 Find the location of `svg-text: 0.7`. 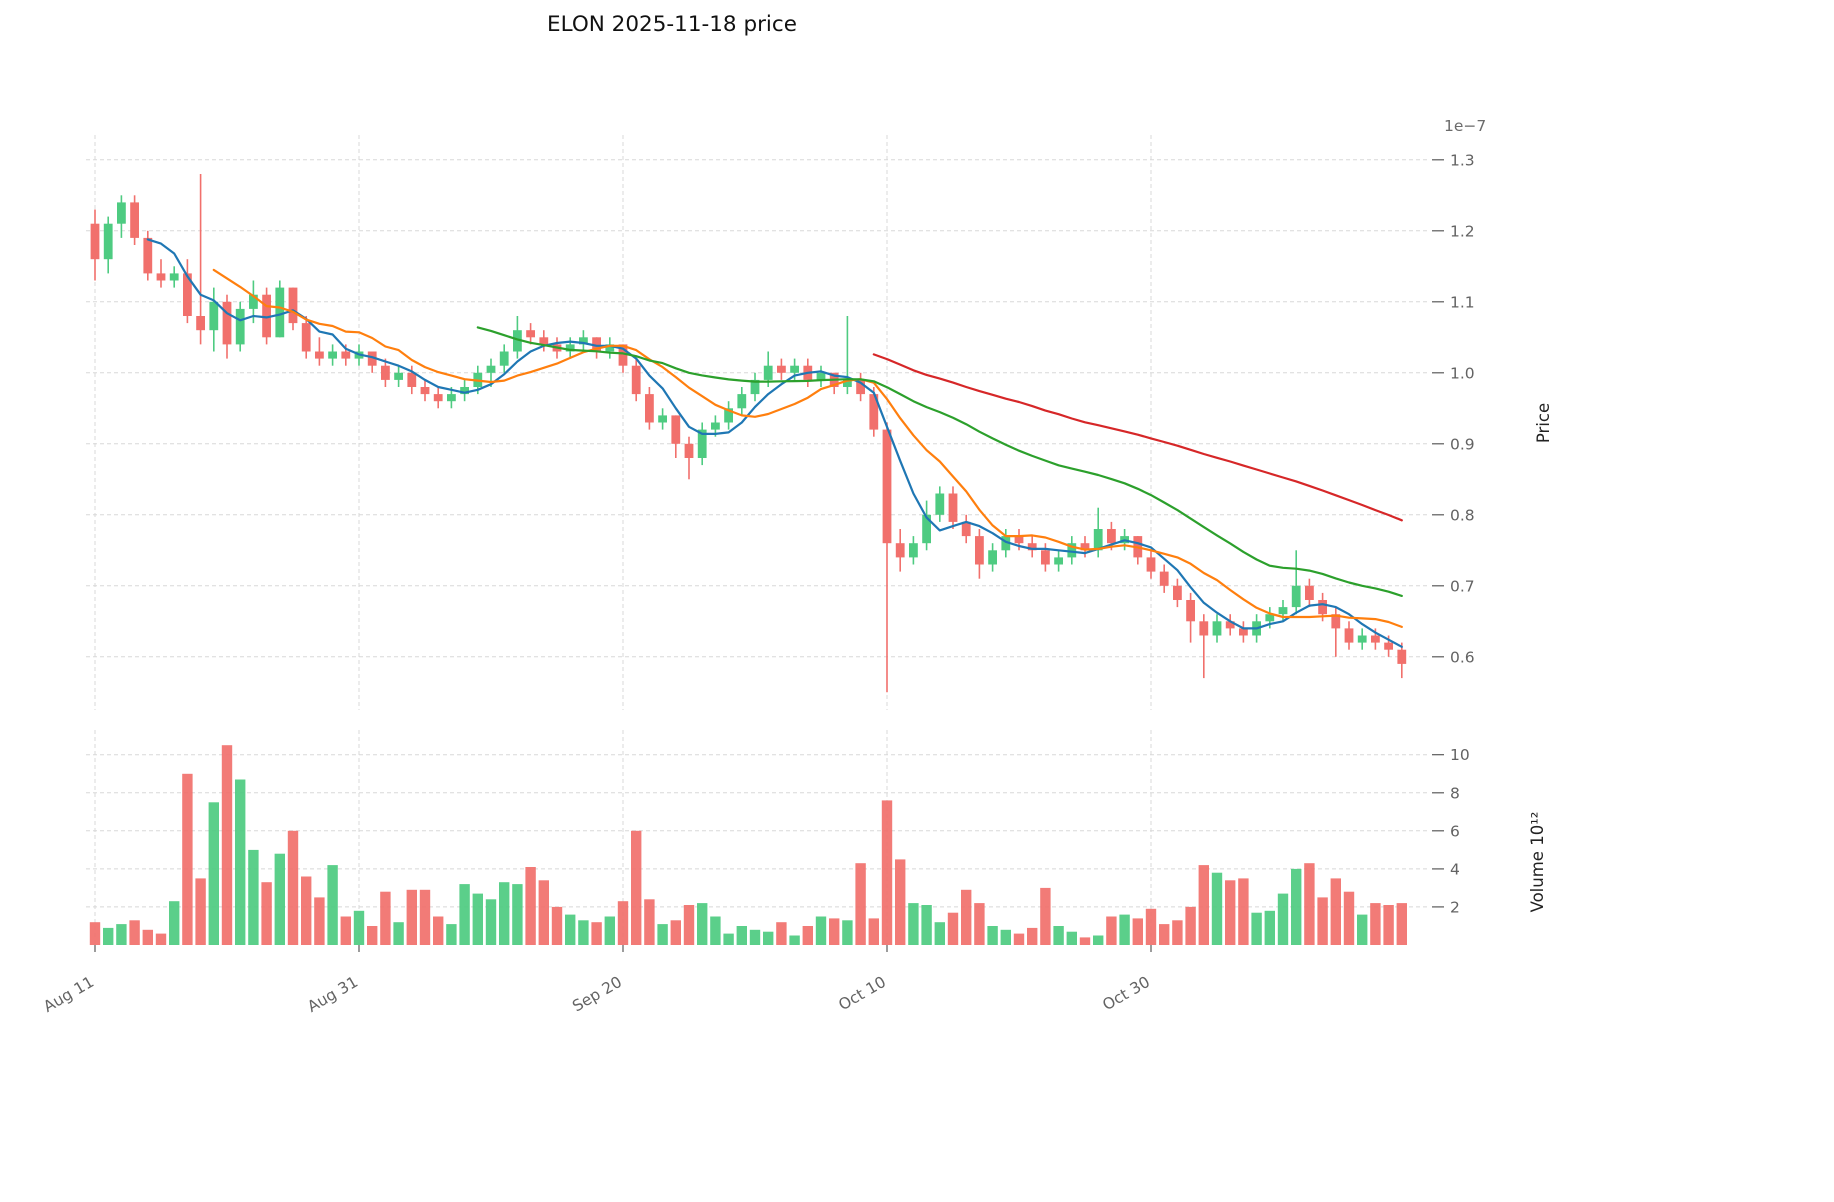

svg-text: 0.7 is located at coordinates (1462, 586).